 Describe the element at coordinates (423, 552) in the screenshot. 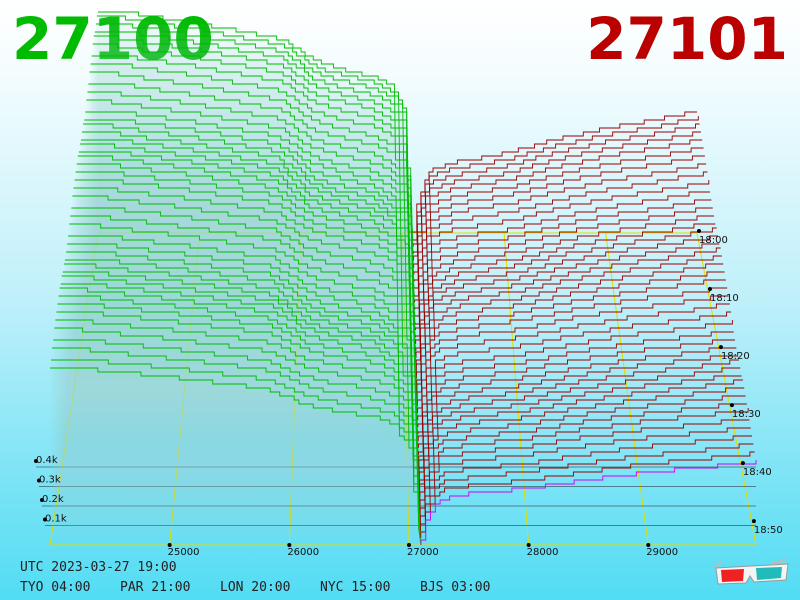

I see `price-tick-label: 27000` at that location.